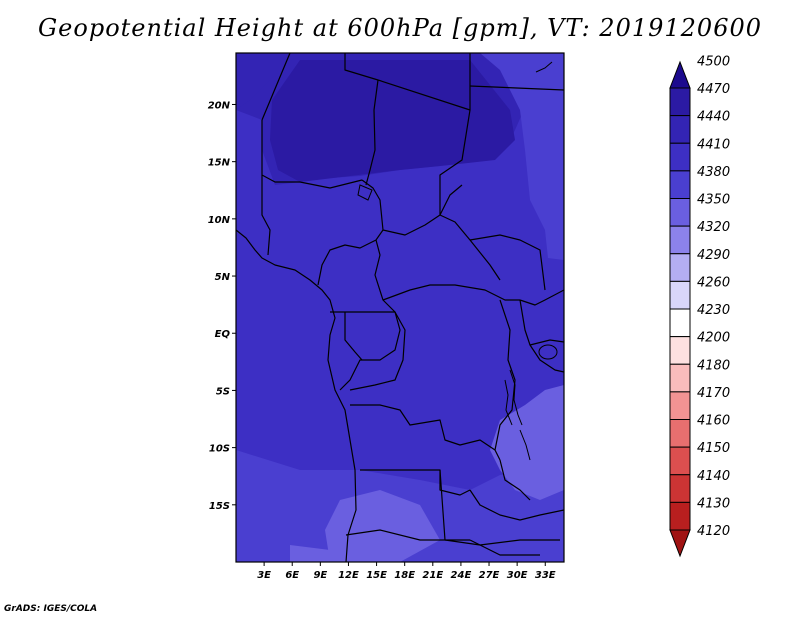 The height and width of the screenshot is (618, 800). I want to click on colorbar-label: 4140, so click(713, 476).